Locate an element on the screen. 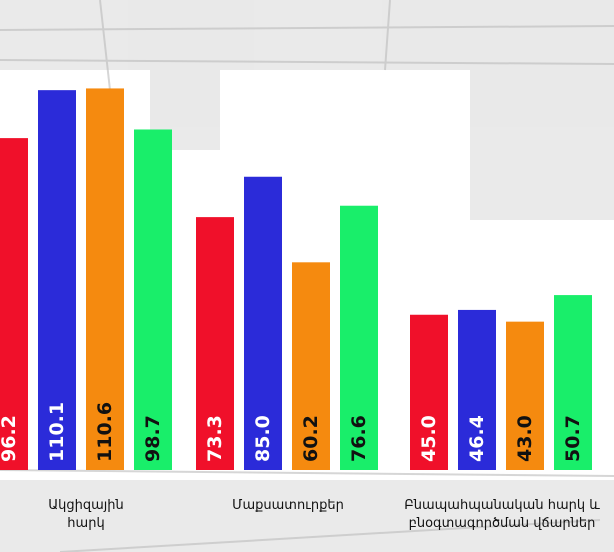 Image resolution: width=614 pixels, height=552 pixels. bar-s3-c1 is located at coordinates (105, 279).